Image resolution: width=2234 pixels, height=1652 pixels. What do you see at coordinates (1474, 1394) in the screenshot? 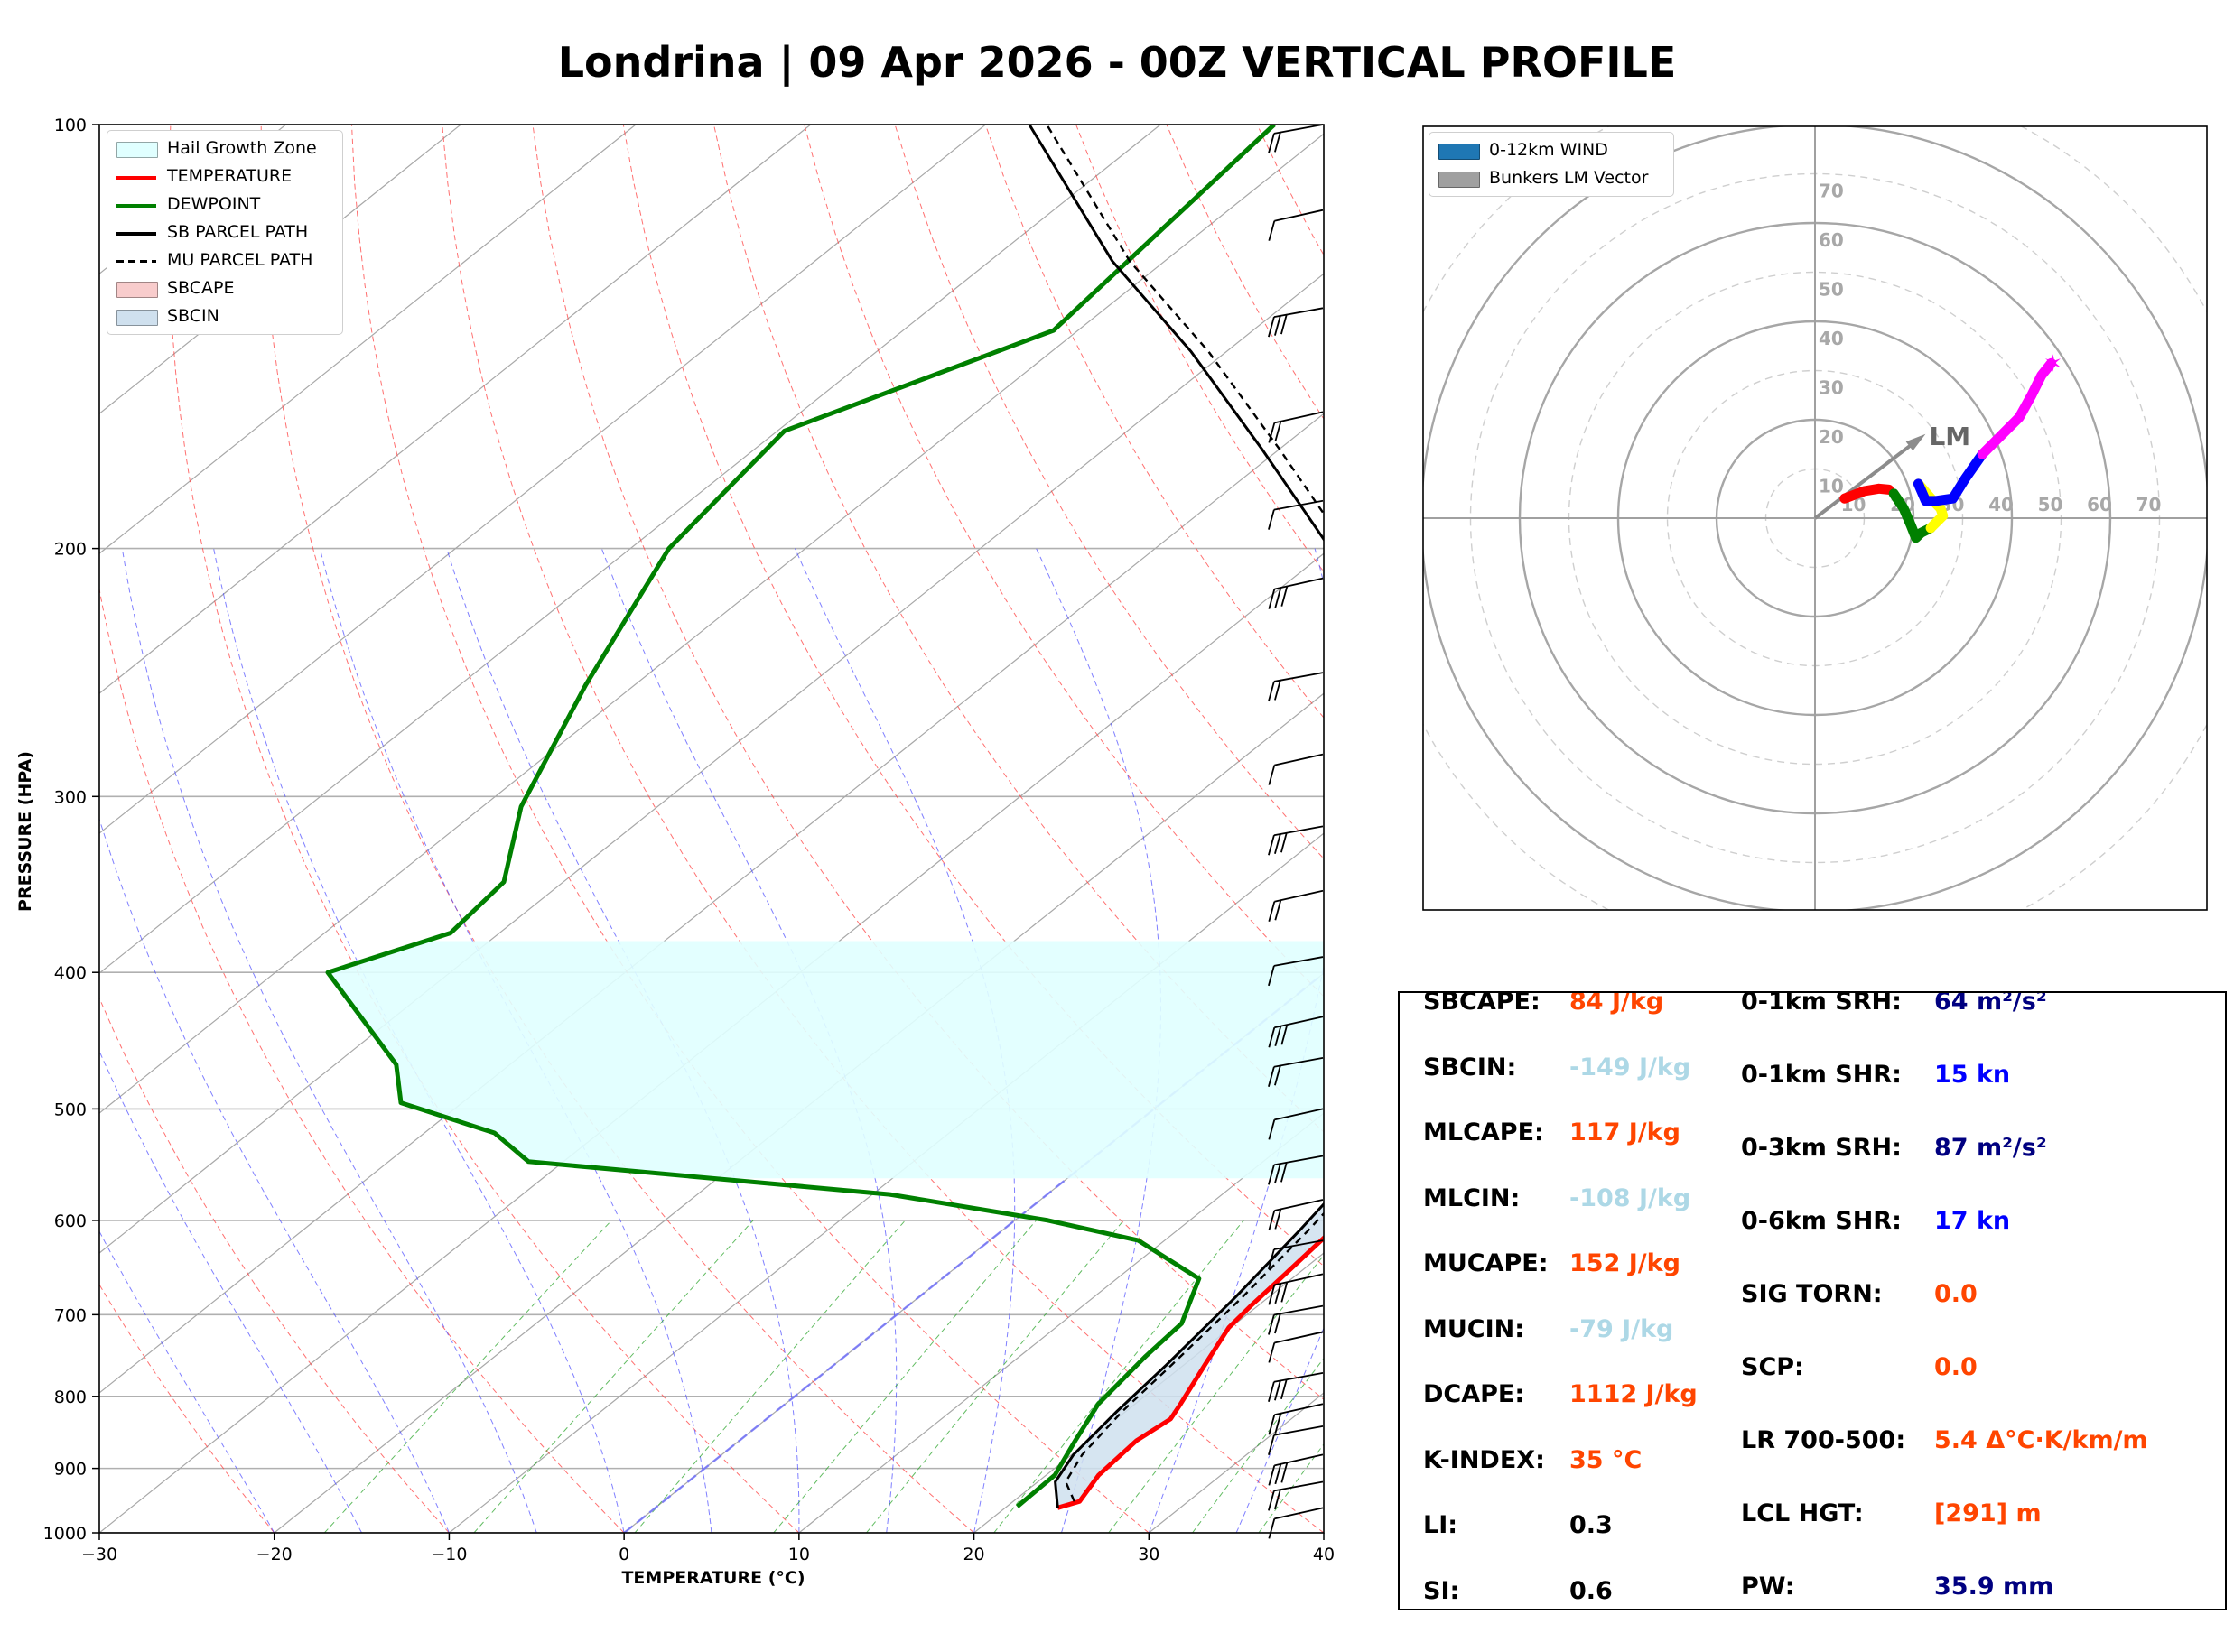
I see `index-name: DCAPE:` at bounding box center [1474, 1394].